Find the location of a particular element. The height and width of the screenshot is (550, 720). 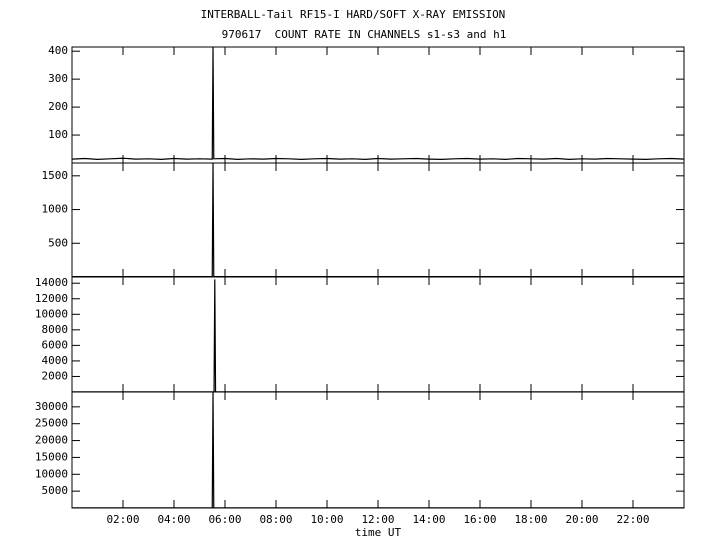

y-tick-label: 15000 is located at coordinates (51, 456).